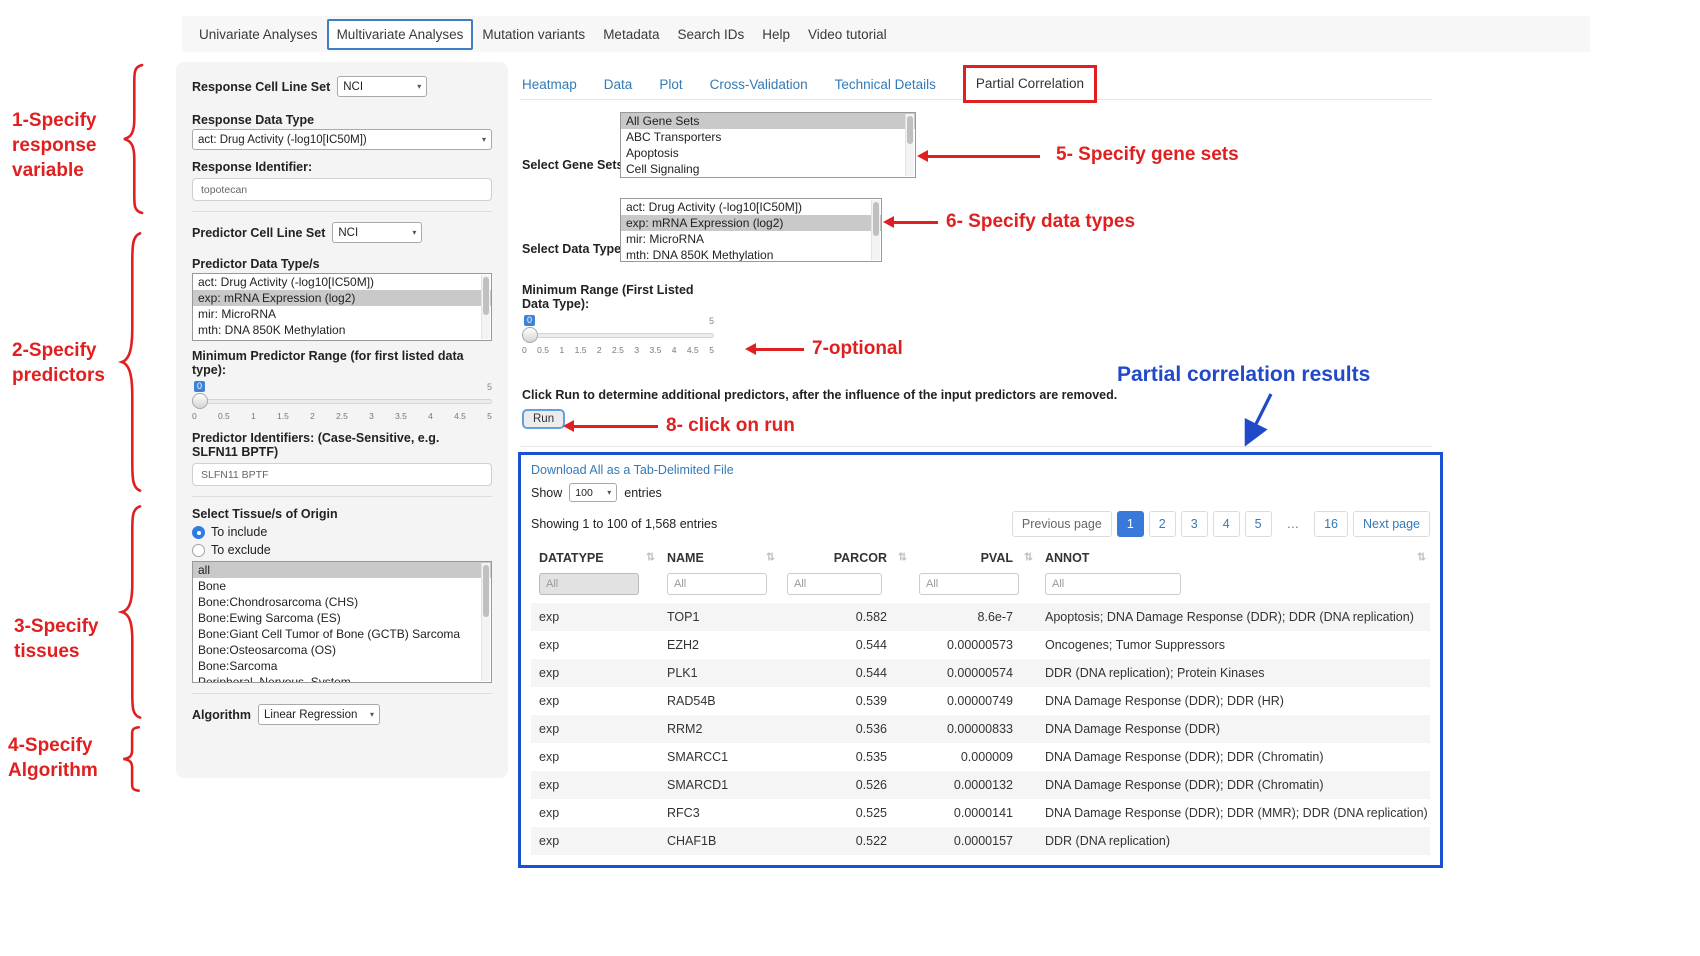 This screenshot has width=1700, height=956. I want to click on response-identifier-input, so click(342, 189).